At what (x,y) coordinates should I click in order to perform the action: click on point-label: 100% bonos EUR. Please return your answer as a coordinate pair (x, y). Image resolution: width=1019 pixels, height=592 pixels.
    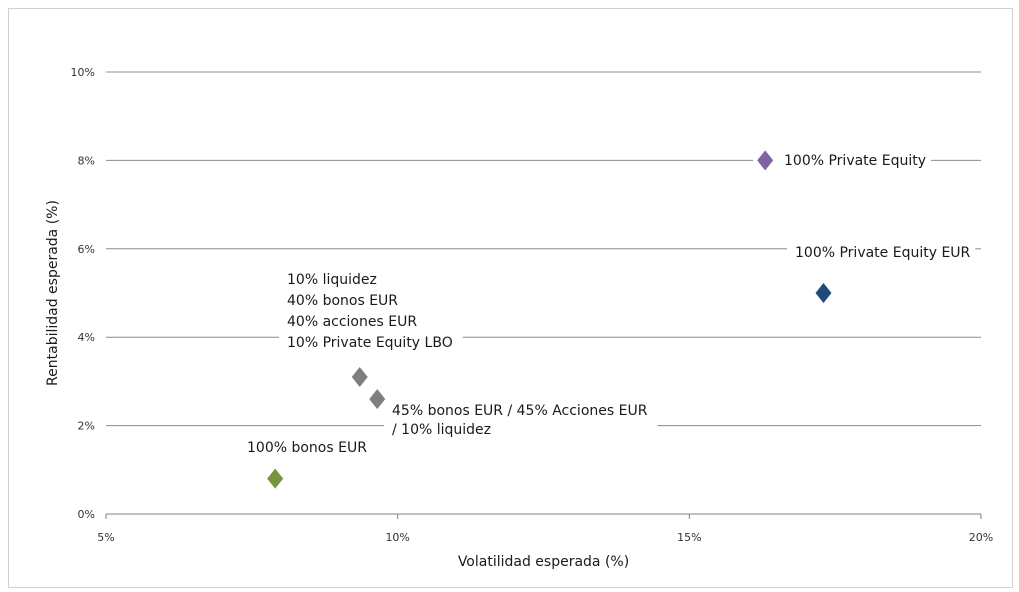
    Looking at the image, I should click on (307, 448).